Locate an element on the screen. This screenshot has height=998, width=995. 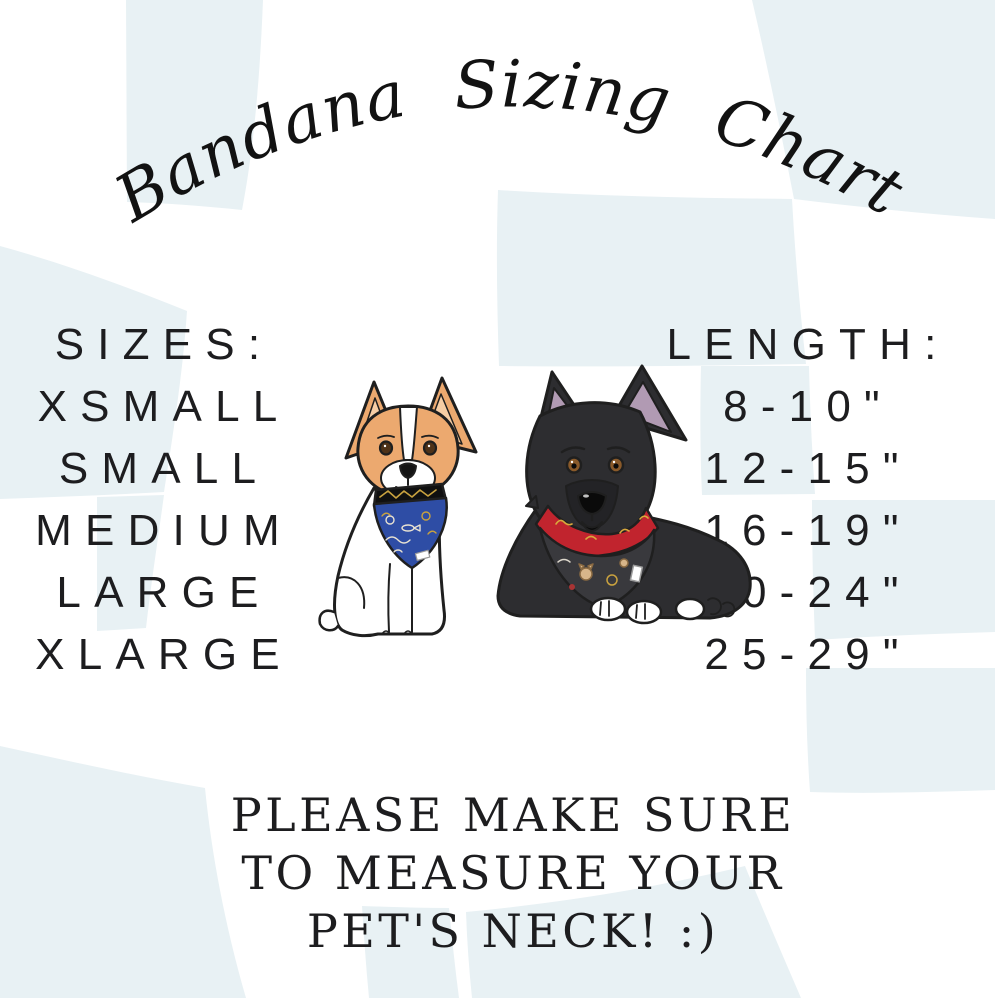
measure-note-line2: TO MEASURE YOUR is located at coordinates (513, 873).